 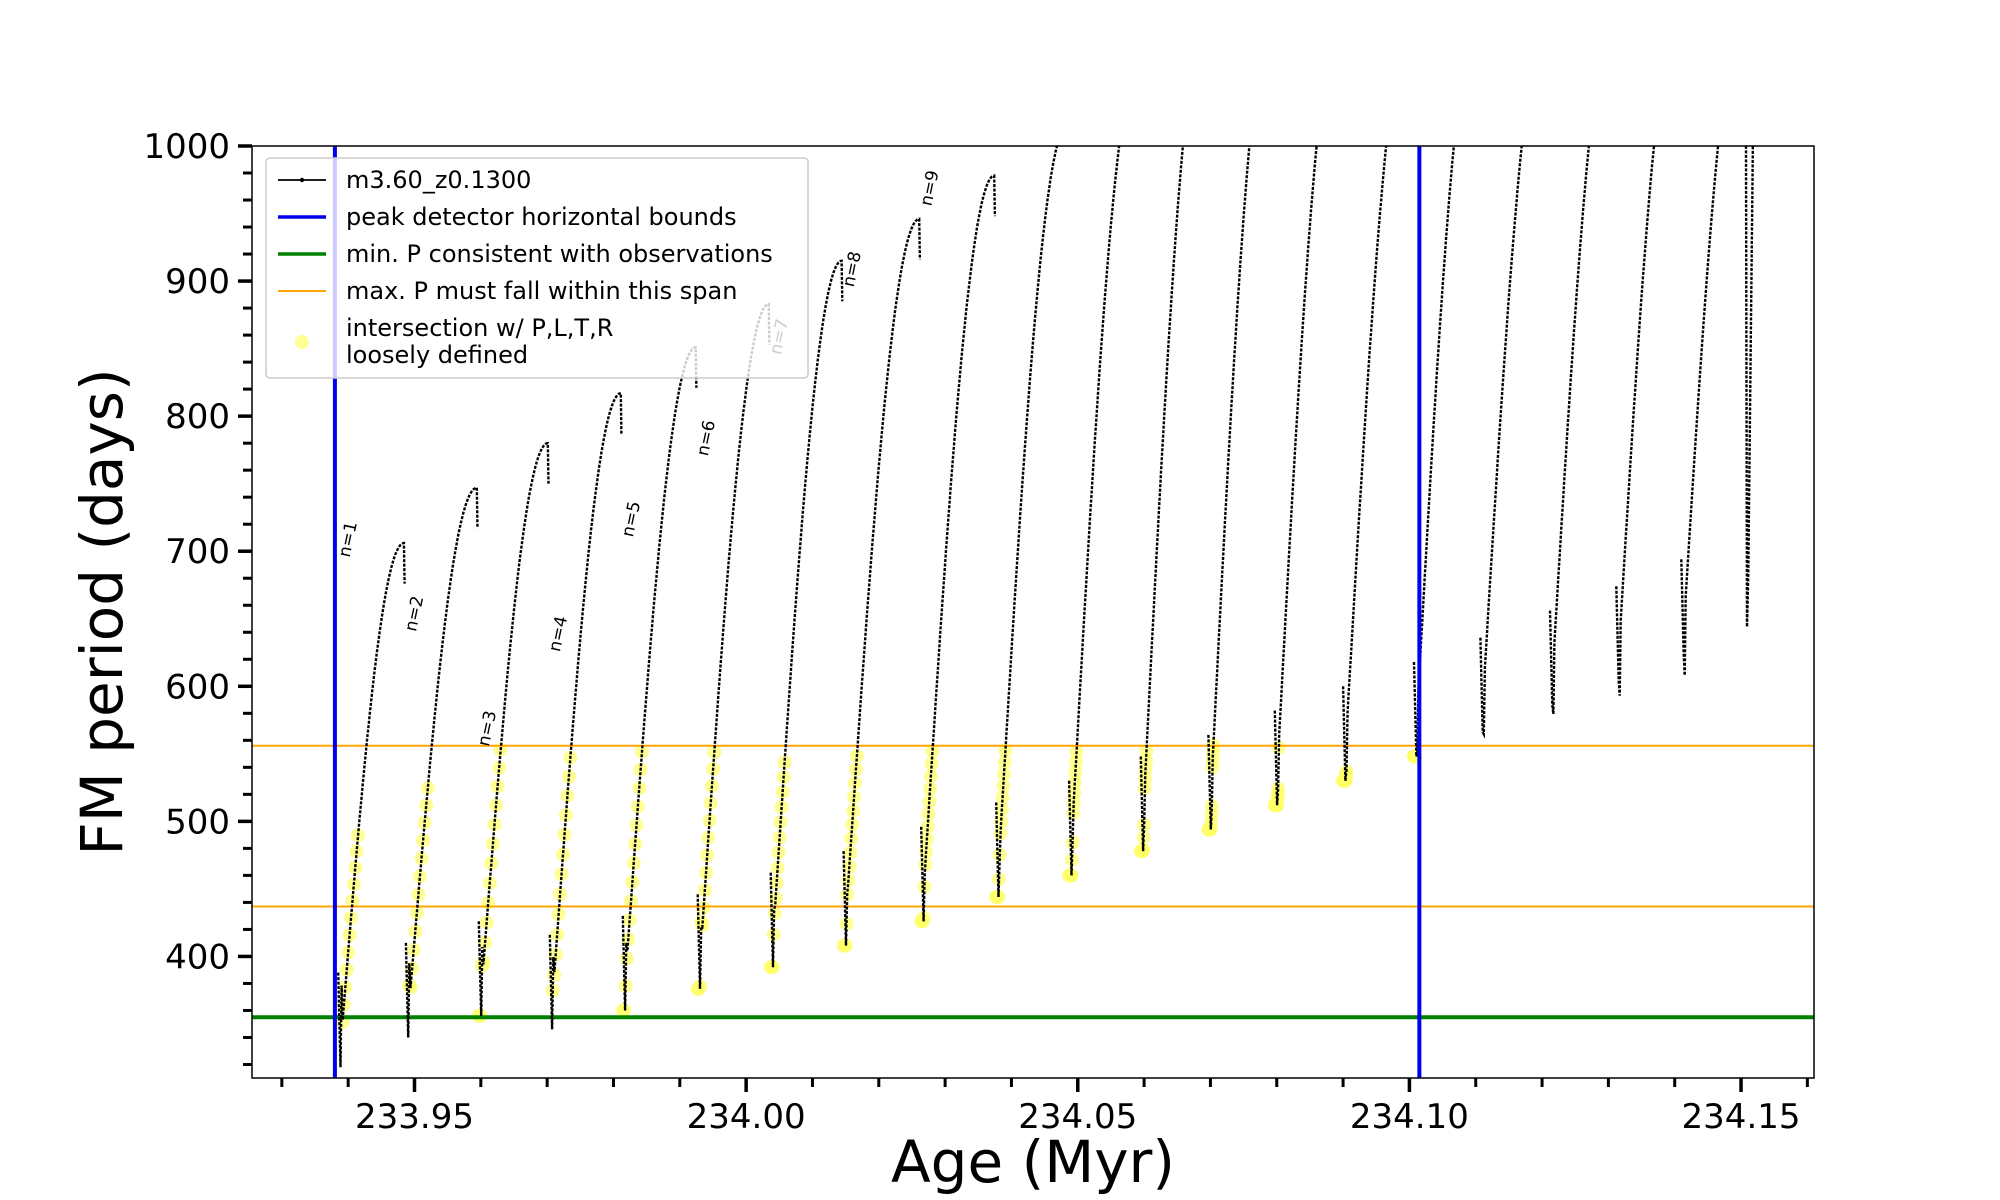 I want to click on y-tick-label-4: 700, so click(x=197, y=552).